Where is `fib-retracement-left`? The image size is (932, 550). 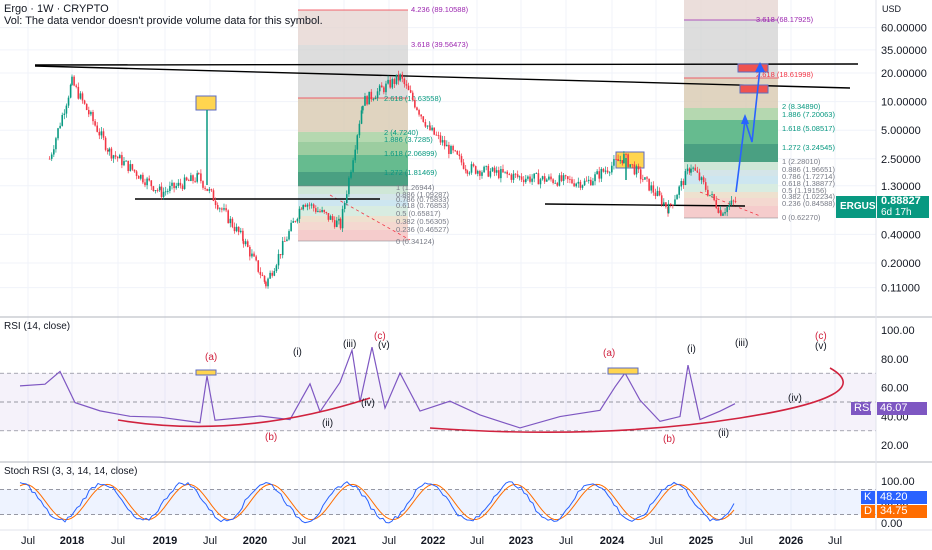 fib-retracement-left is located at coordinates (354, 125).